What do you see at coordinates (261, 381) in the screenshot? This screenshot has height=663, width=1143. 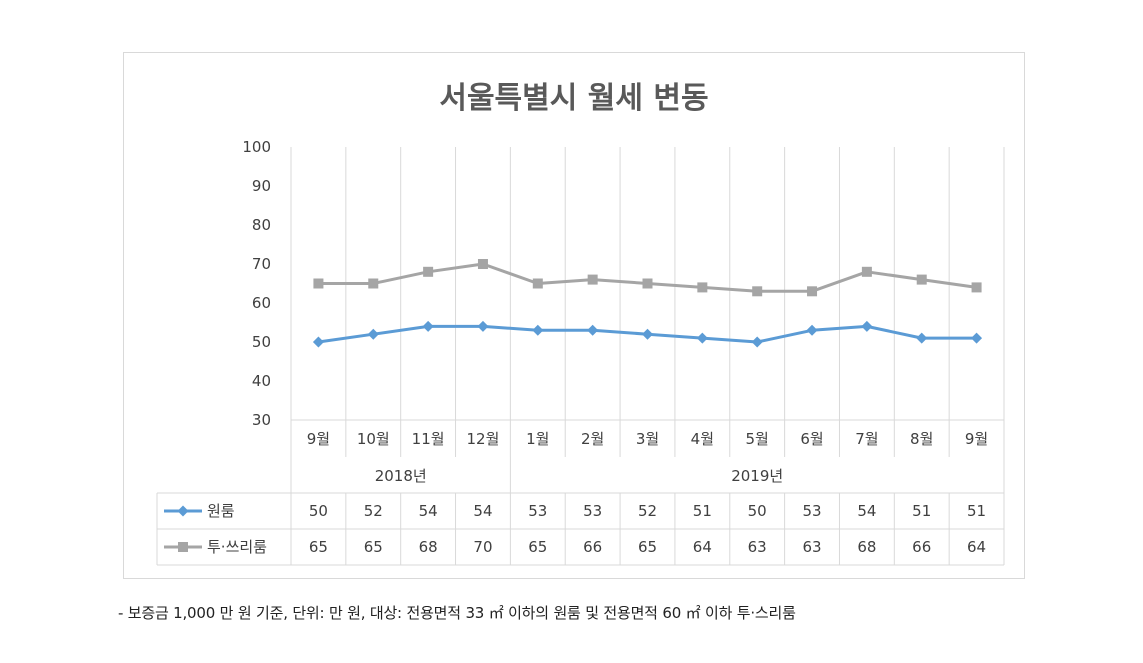 I see `y-tick-label: 40` at bounding box center [261, 381].